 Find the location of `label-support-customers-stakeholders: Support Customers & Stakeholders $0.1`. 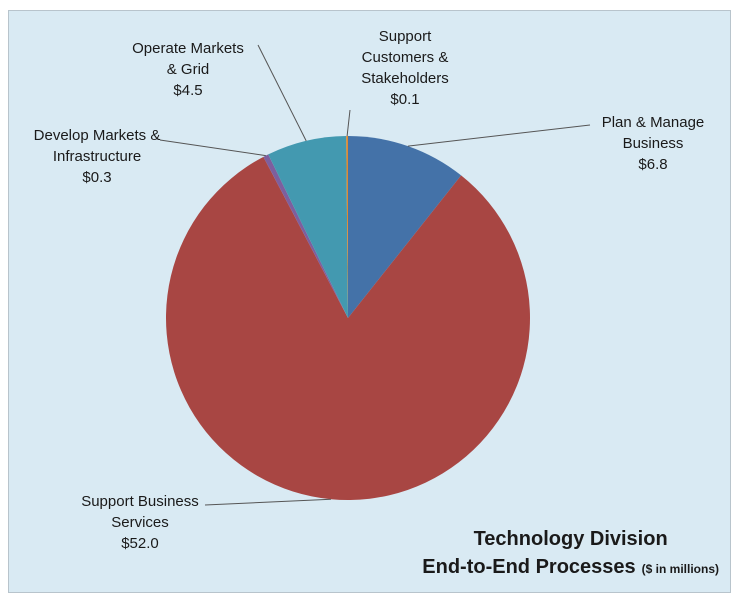

label-support-customers-stakeholders: Support Customers & Stakeholders $0.1 is located at coordinates (405, 68).